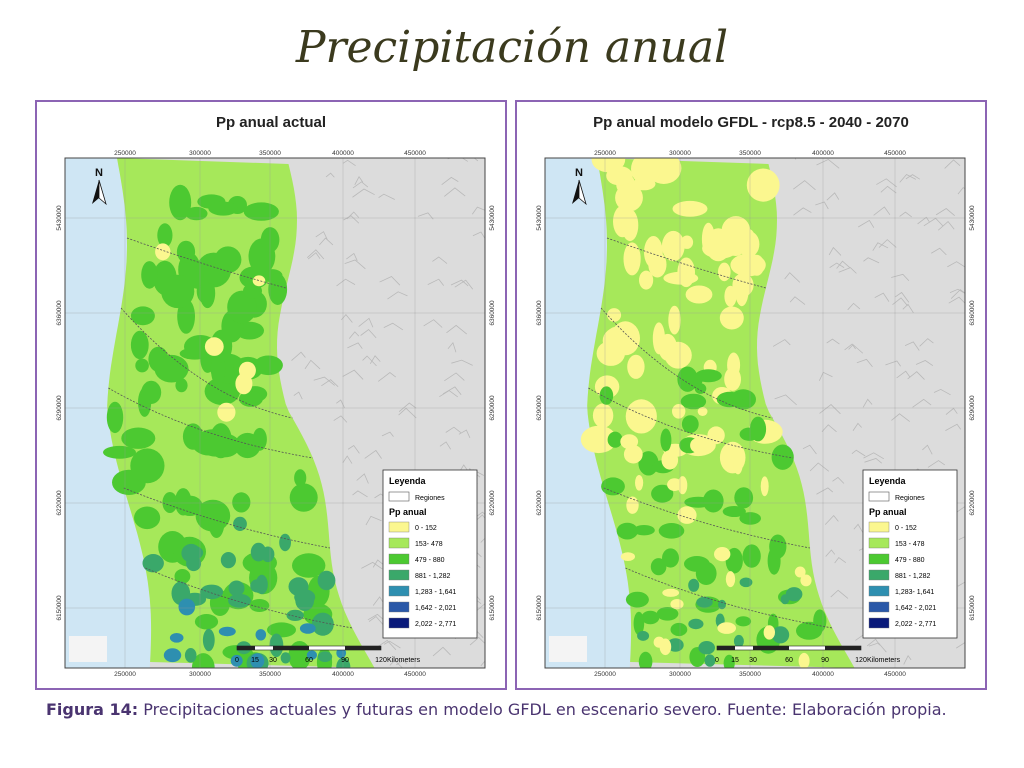 Image resolution: width=1024 pixels, height=768 pixels. I want to click on north-arrow-icon: N, so click(99, 186).